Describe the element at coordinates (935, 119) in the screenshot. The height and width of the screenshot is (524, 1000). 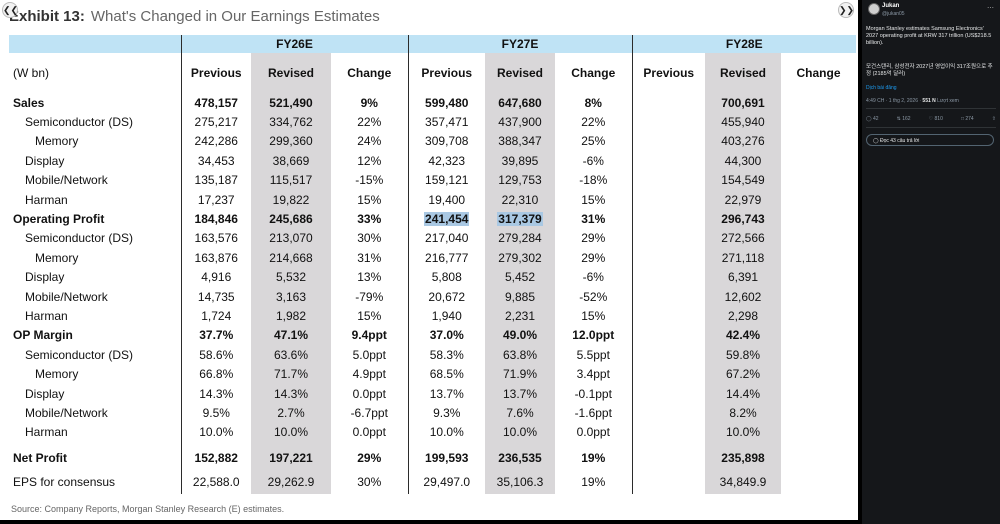
I see `like-button: ♡ 810` at that location.